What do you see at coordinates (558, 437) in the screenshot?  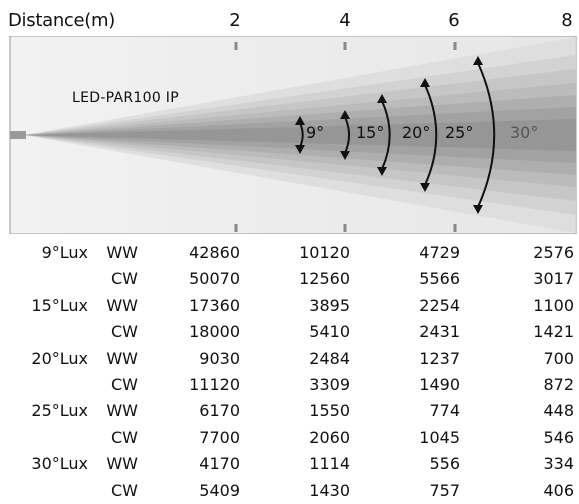 I see `lux-cell: 546` at bounding box center [558, 437].